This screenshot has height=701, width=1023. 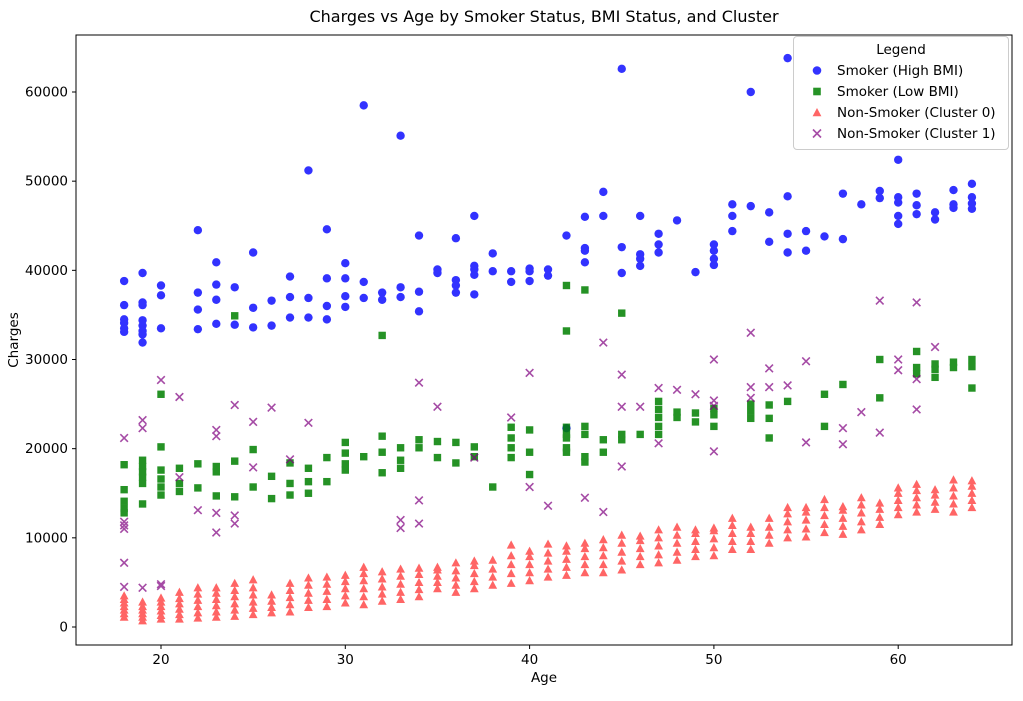 I want to click on legend-item-label: Non-Smoker (Cluster 1), so click(x=916, y=133).